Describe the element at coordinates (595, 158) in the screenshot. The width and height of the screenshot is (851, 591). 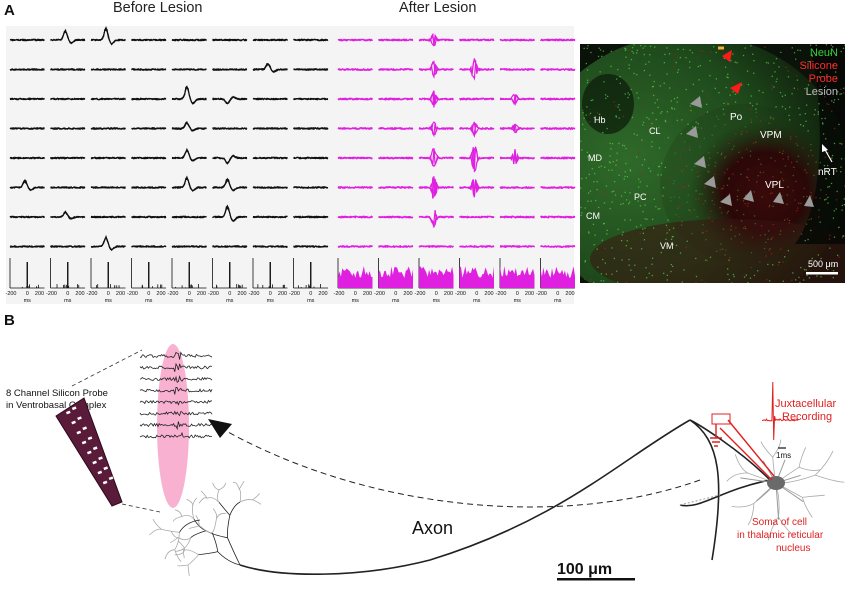
I see `region-md: MD` at that location.